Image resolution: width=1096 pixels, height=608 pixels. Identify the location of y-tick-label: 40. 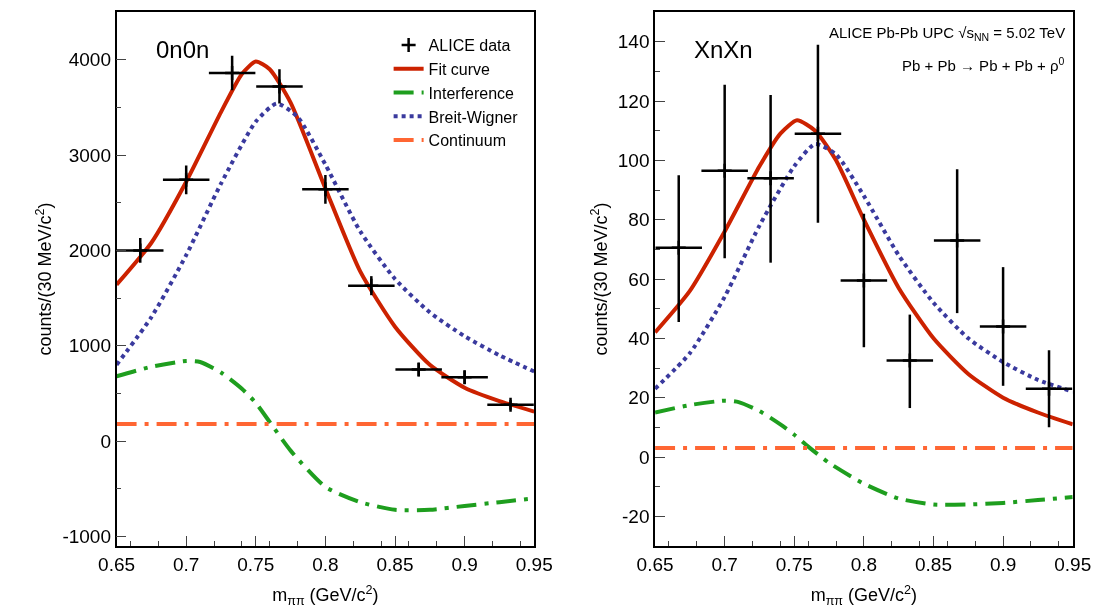
(639, 338).